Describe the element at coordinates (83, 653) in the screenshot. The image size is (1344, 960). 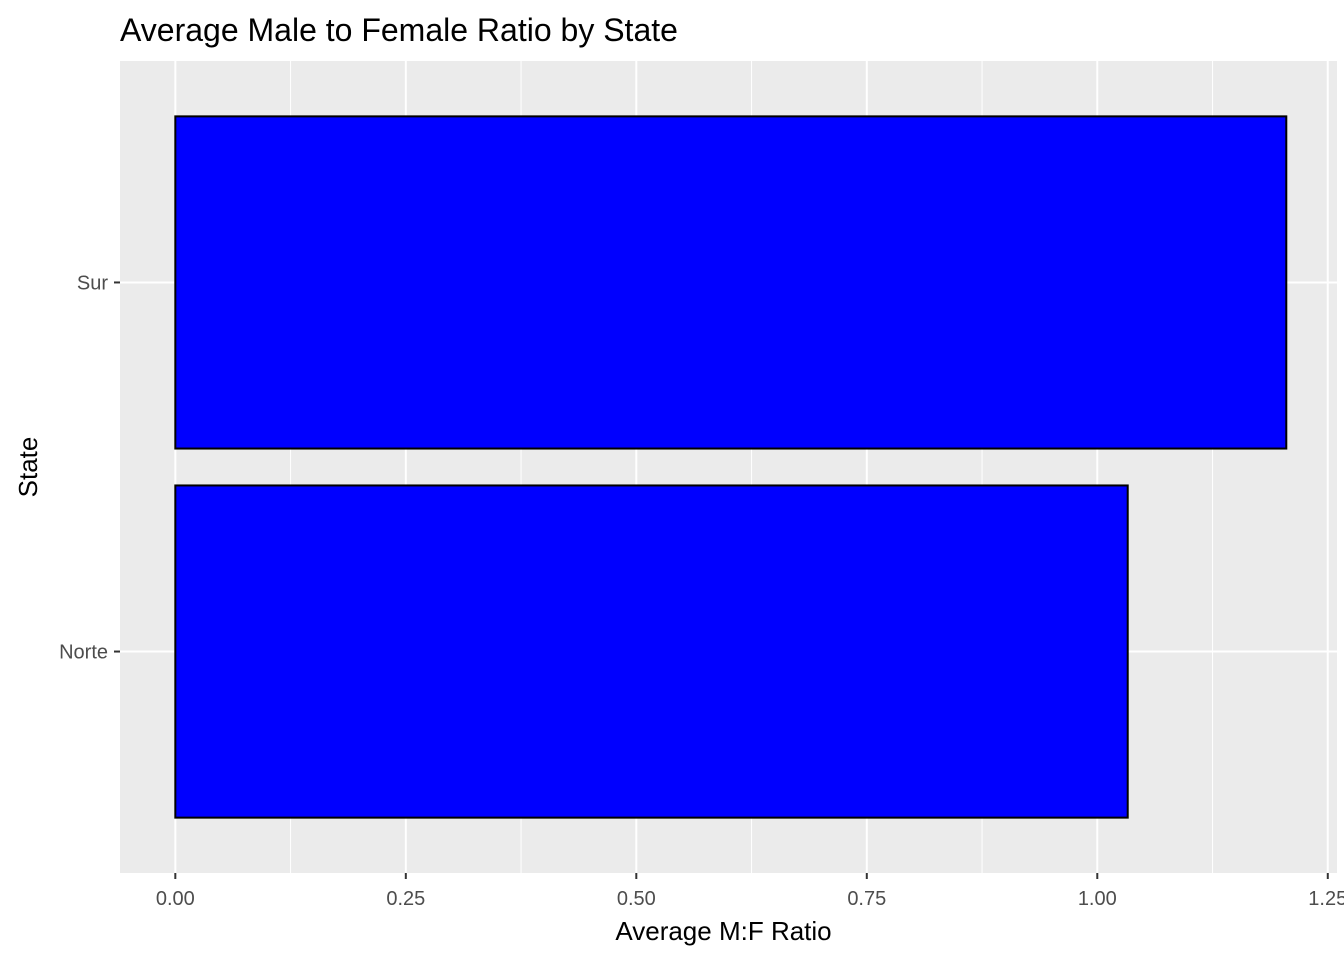
I see `y-tick-label-norte: Norte` at that location.